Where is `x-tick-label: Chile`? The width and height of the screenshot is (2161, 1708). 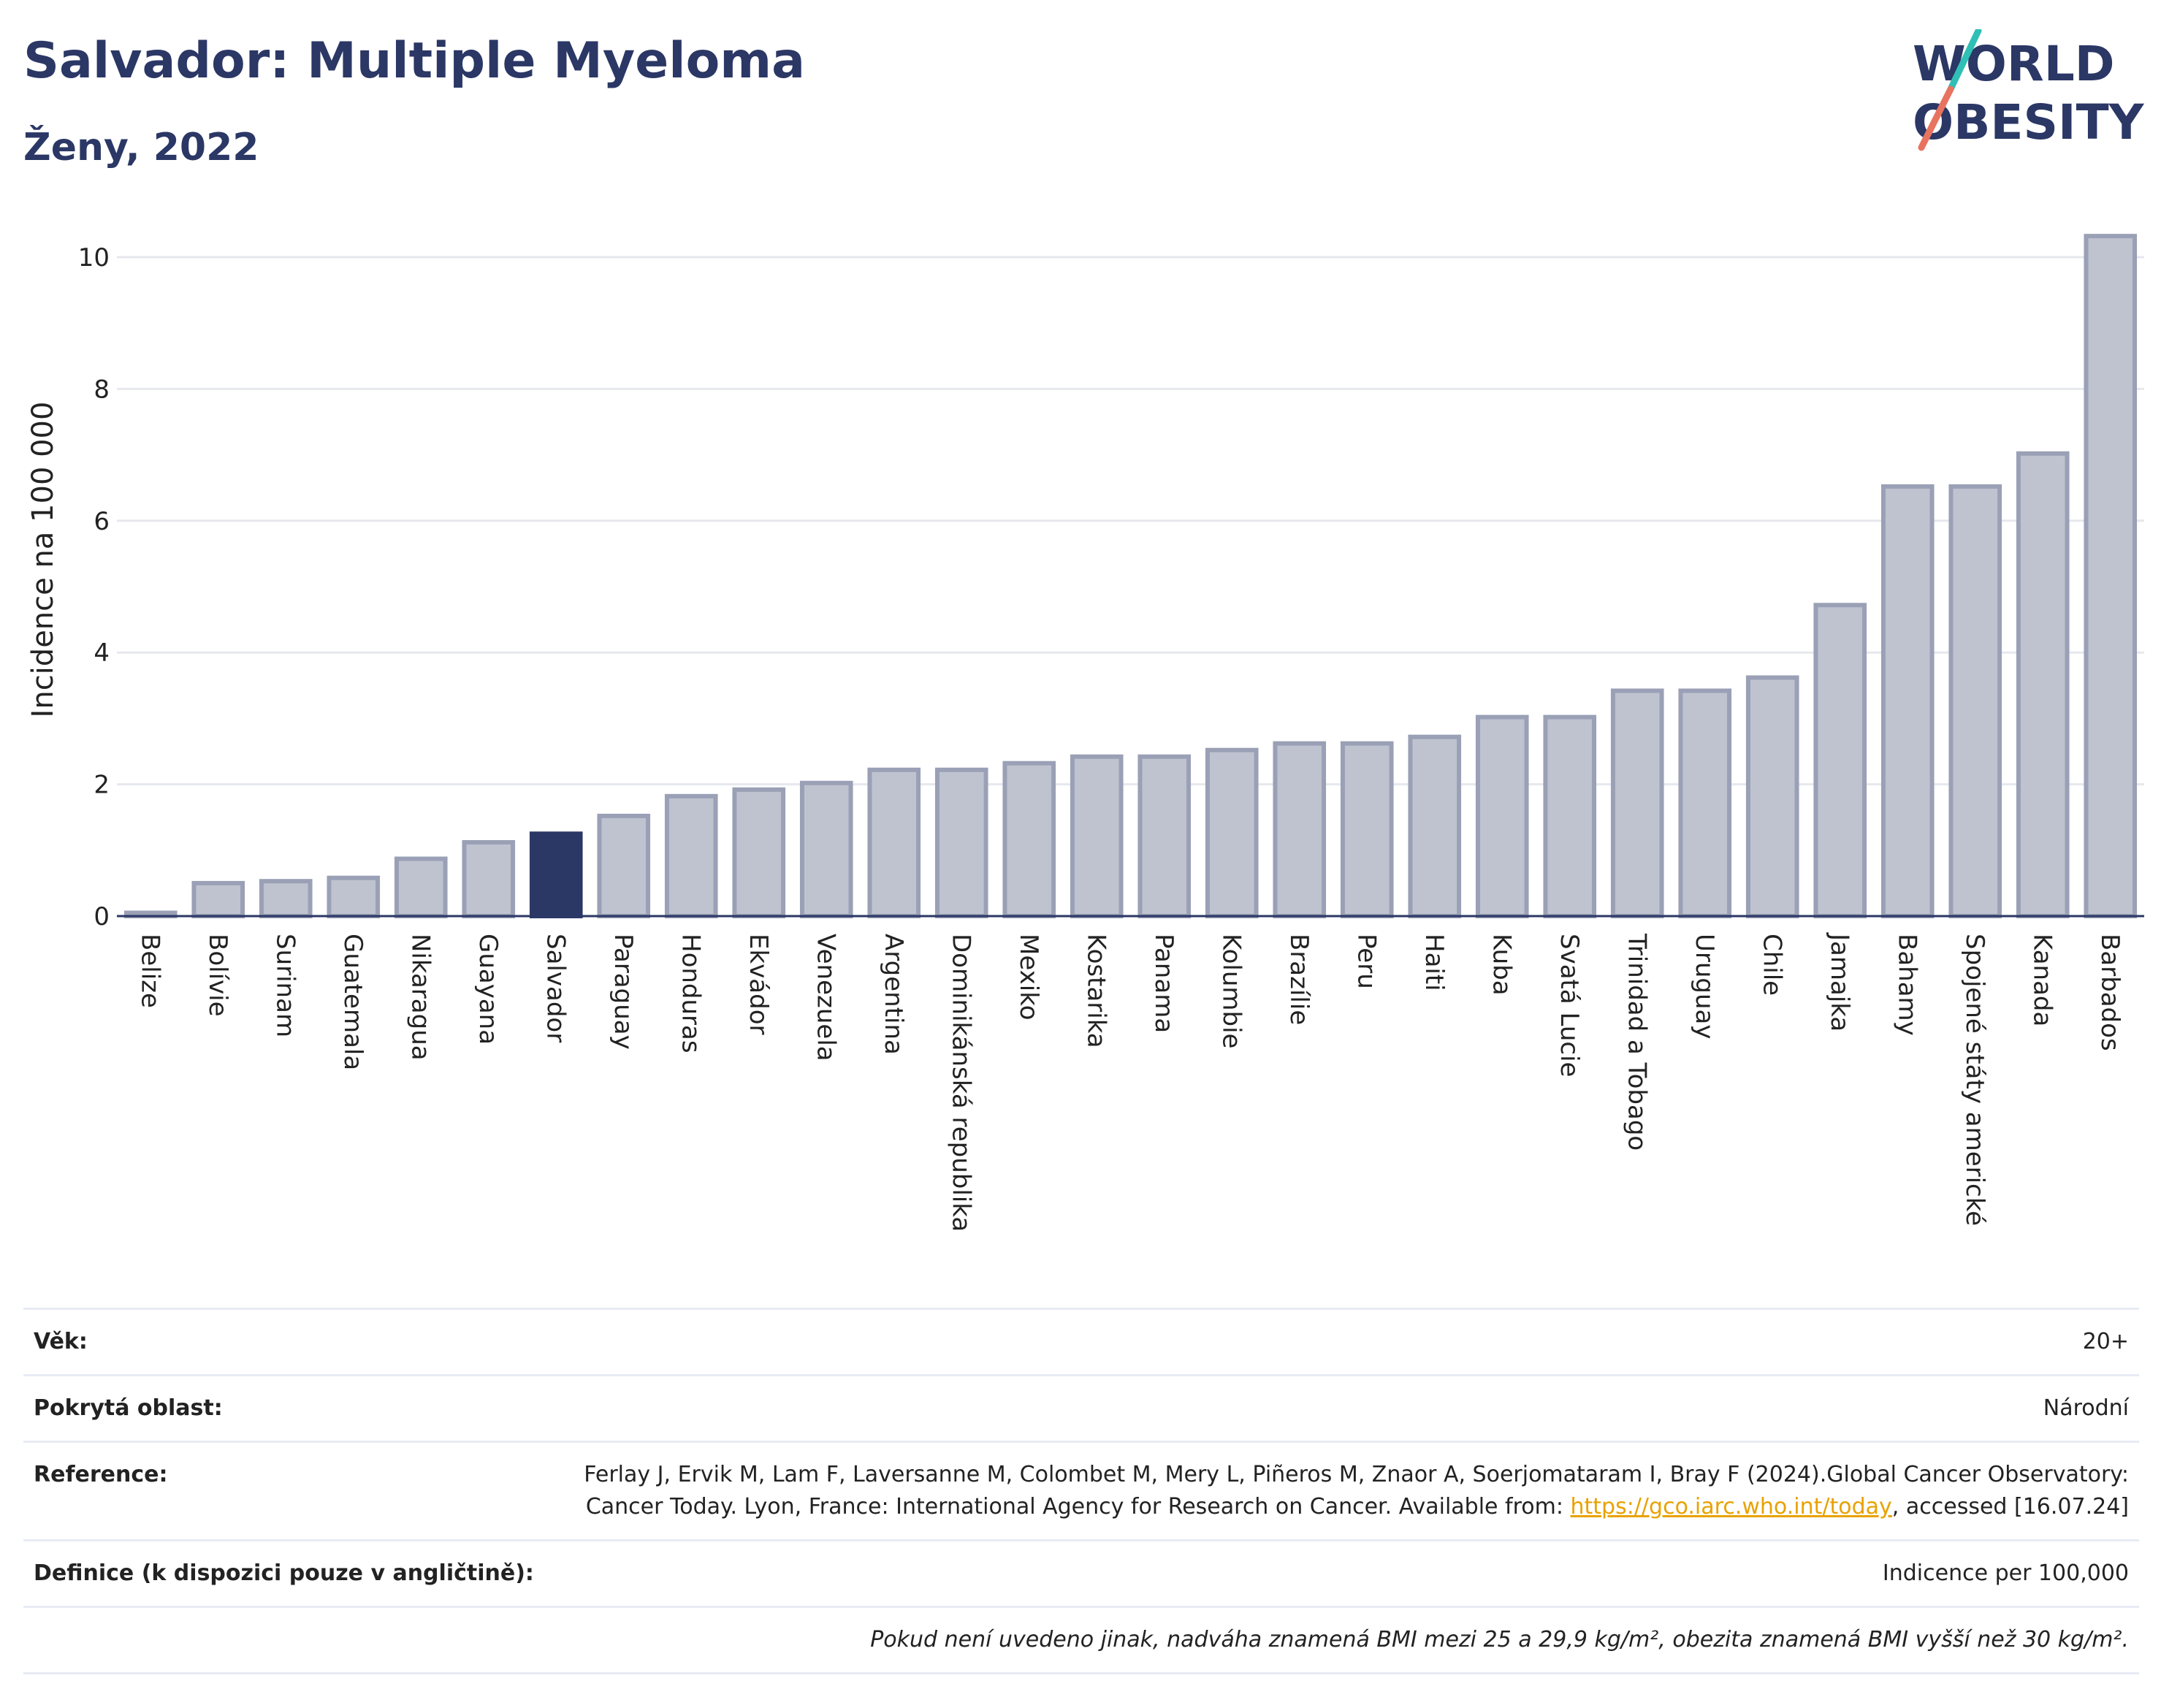
x-tick-label: Chile is located at coordinates (1772, 965).